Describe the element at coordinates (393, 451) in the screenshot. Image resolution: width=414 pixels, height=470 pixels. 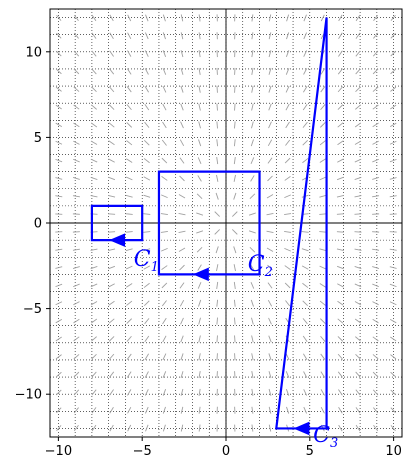
I see `x-tick-label: 10` at that location.